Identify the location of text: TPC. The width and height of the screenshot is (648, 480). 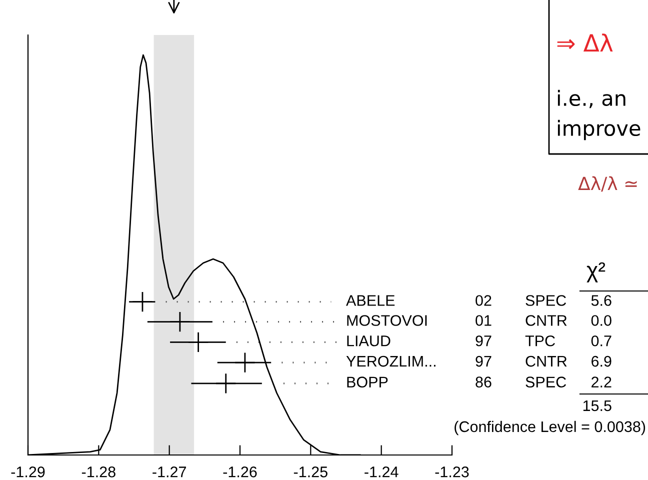
(540, 340).